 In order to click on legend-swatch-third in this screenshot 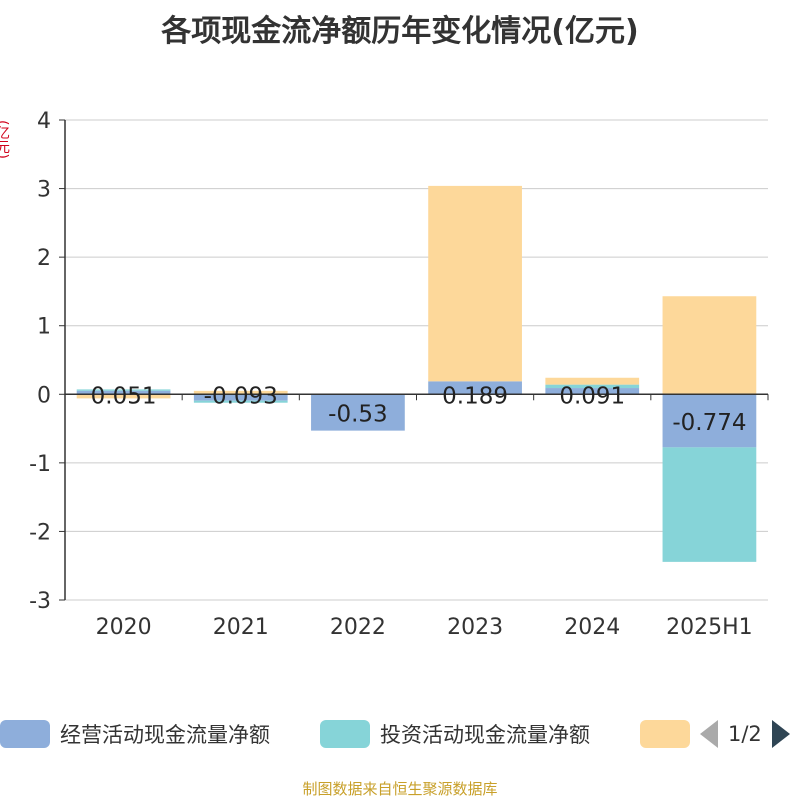, I will do `click(665, 734)`.